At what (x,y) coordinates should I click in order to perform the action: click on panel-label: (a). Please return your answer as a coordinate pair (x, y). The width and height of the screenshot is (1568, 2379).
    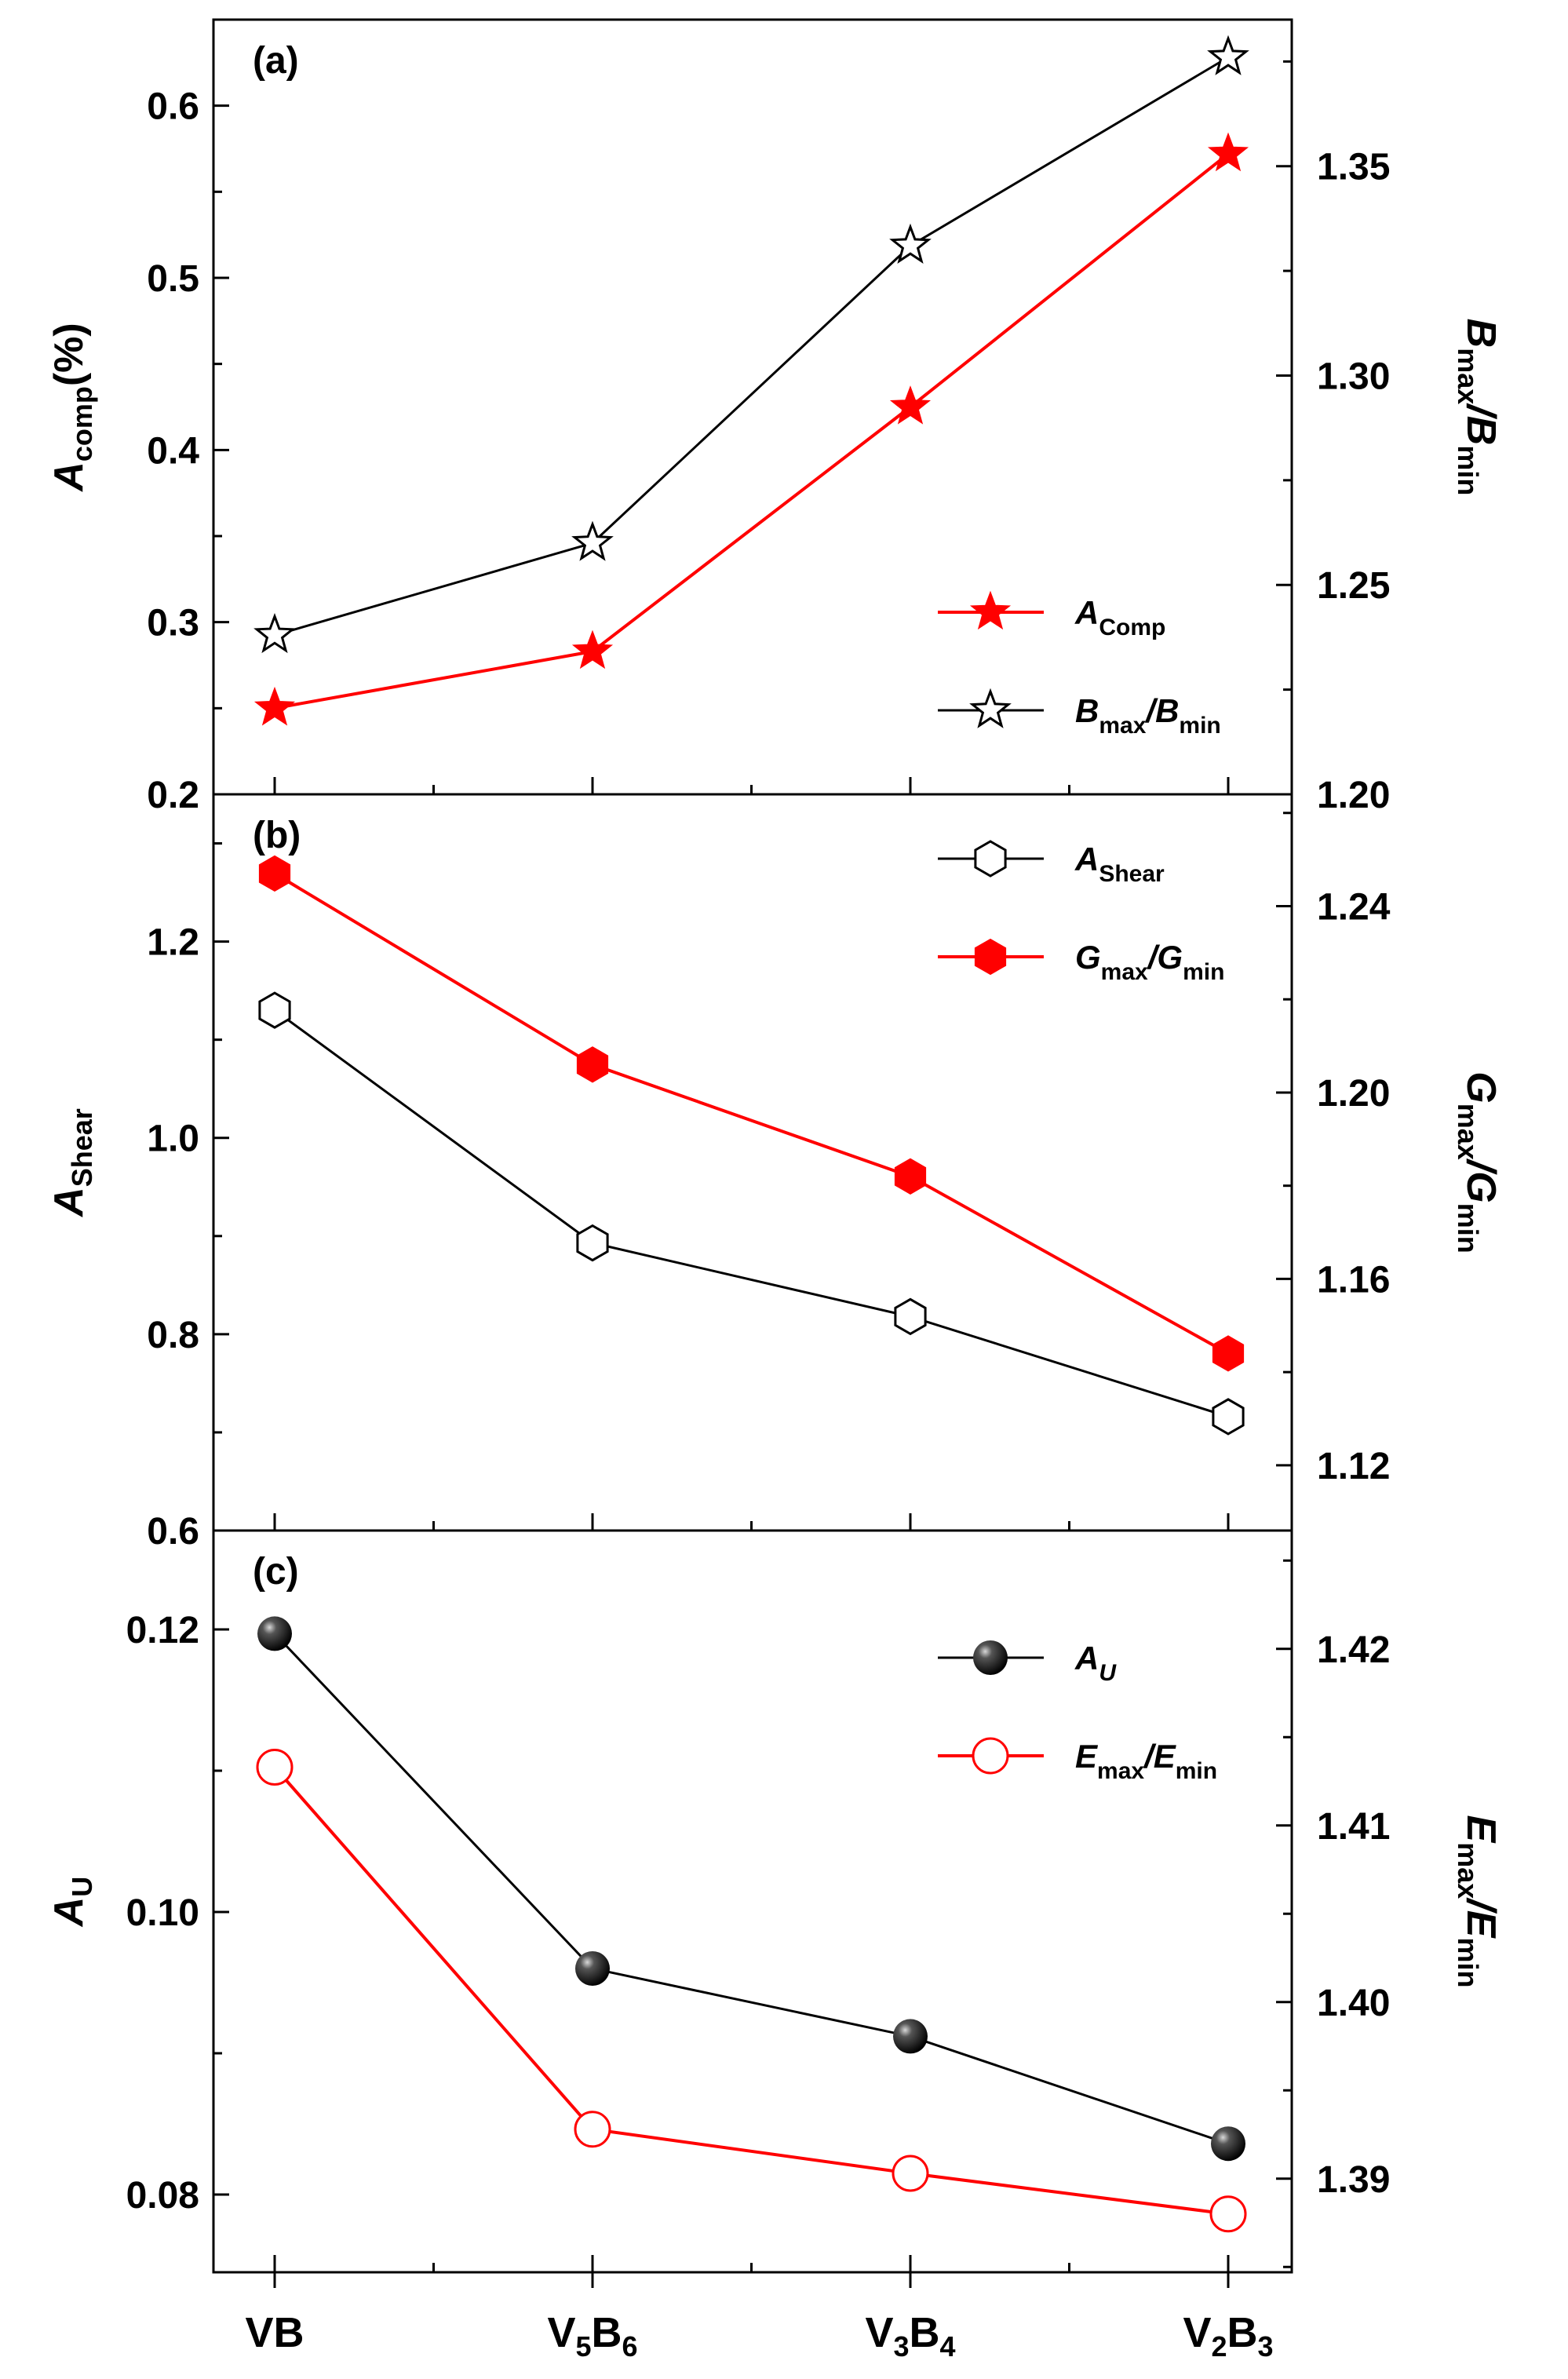
    Looking at the image, I should click on (276, 61).